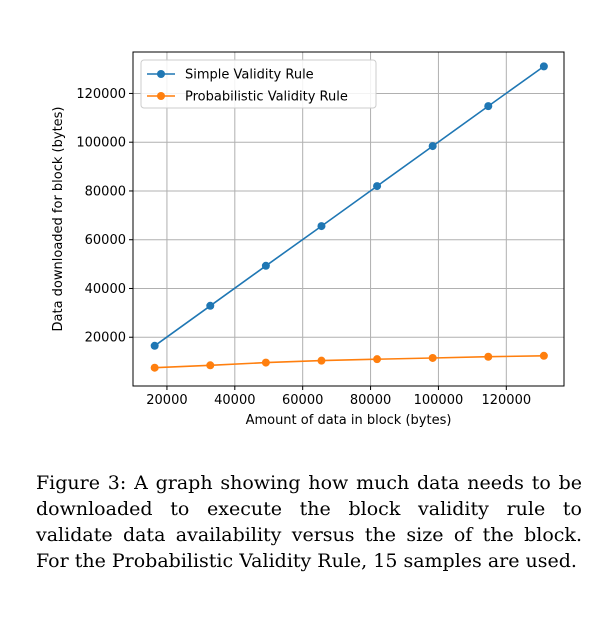 This screenshot has height=629, width=600. I want to click on x-tick-label: 100000, so click(439, 400).